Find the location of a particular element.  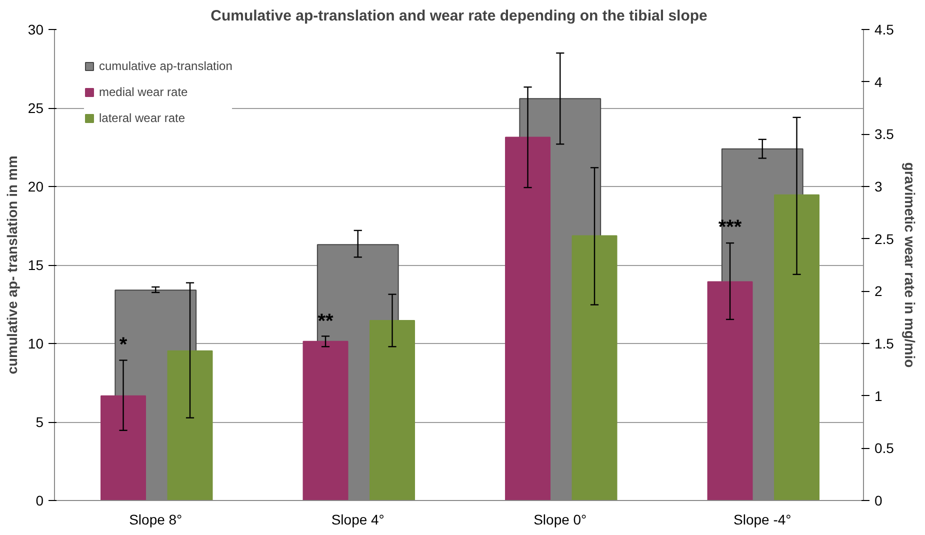

y2-tick-label: 4.5 is located at coordinates (884, 30).